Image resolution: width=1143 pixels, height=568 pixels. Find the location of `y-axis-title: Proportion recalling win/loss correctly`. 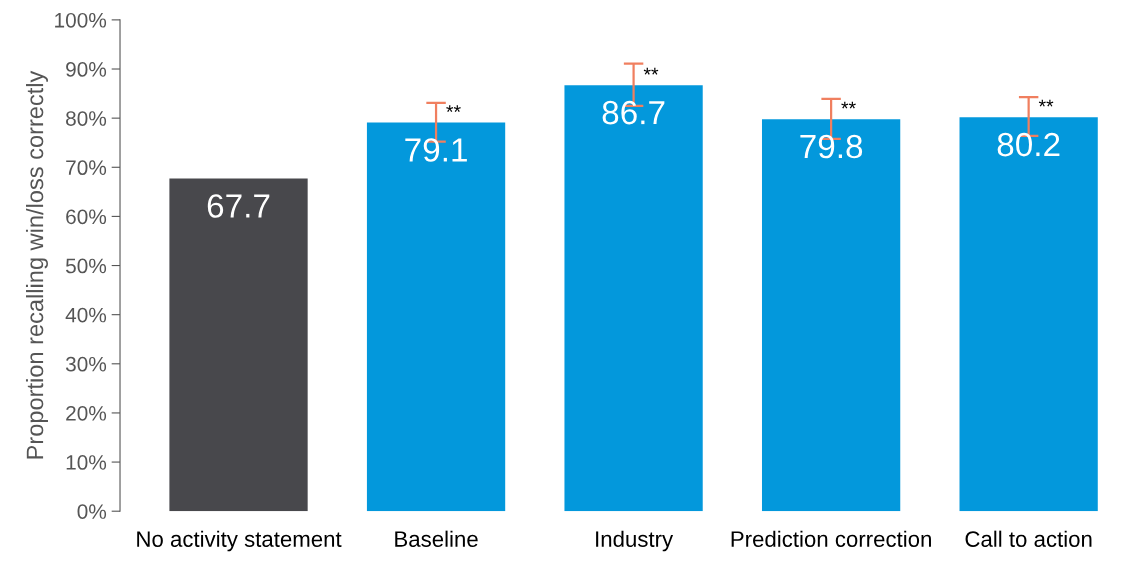

y-axis-title: Proportion recalling win/loss correctly is located at coordinates (36, 264).